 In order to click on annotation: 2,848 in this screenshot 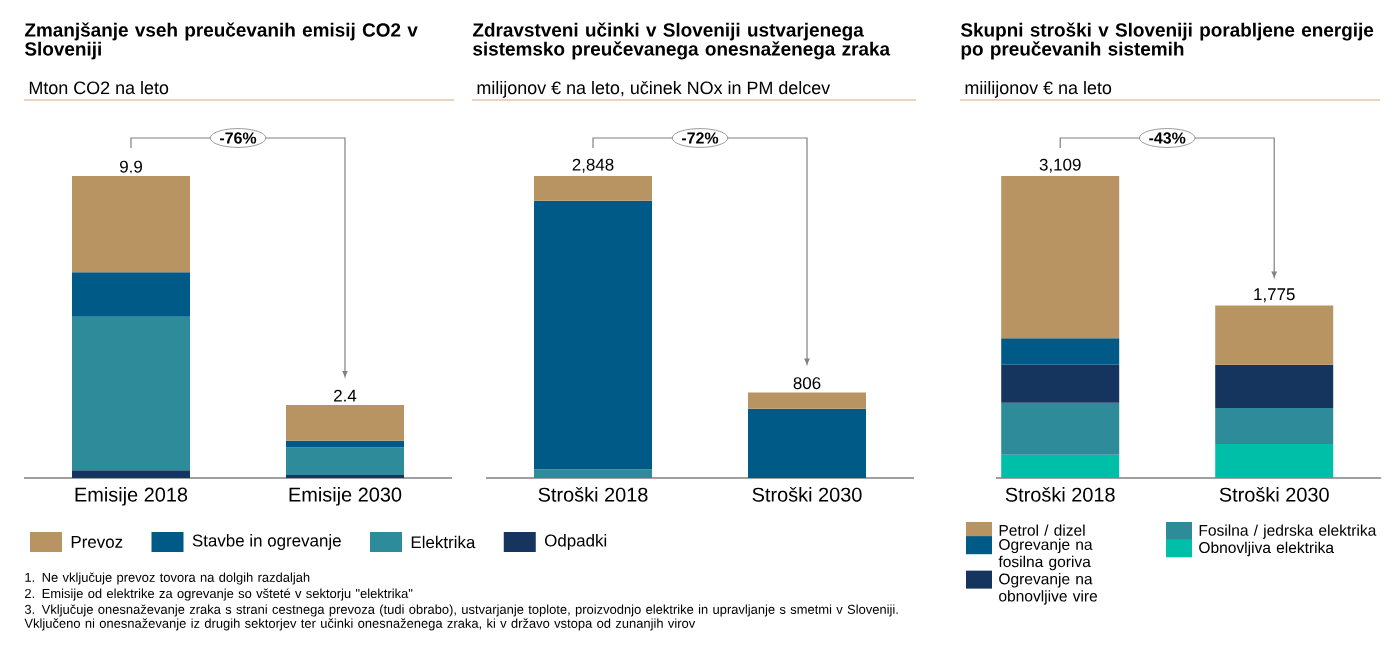, I will do `click(593, 165)`.